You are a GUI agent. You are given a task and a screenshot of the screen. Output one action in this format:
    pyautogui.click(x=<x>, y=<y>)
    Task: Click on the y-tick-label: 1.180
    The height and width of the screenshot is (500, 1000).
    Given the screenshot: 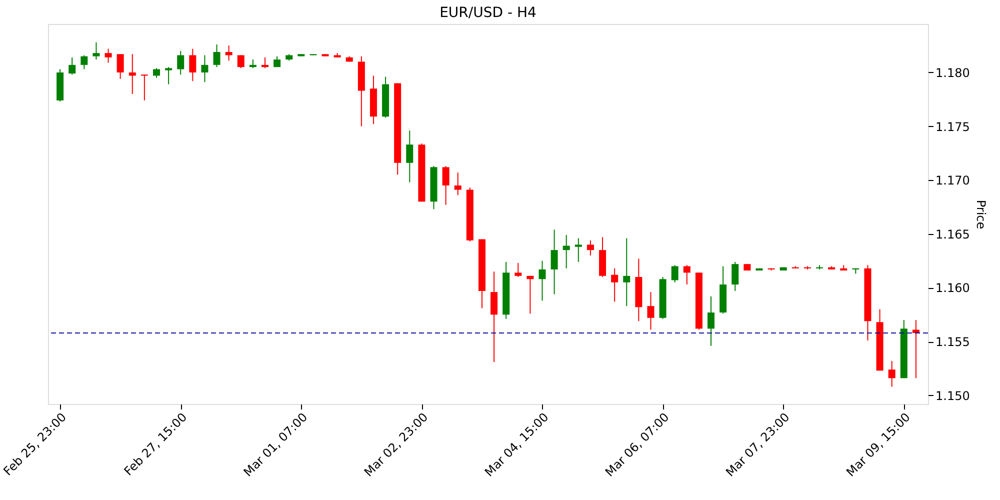 What is the action you would take?
    pyautogui.click(x=953, y=73)
    